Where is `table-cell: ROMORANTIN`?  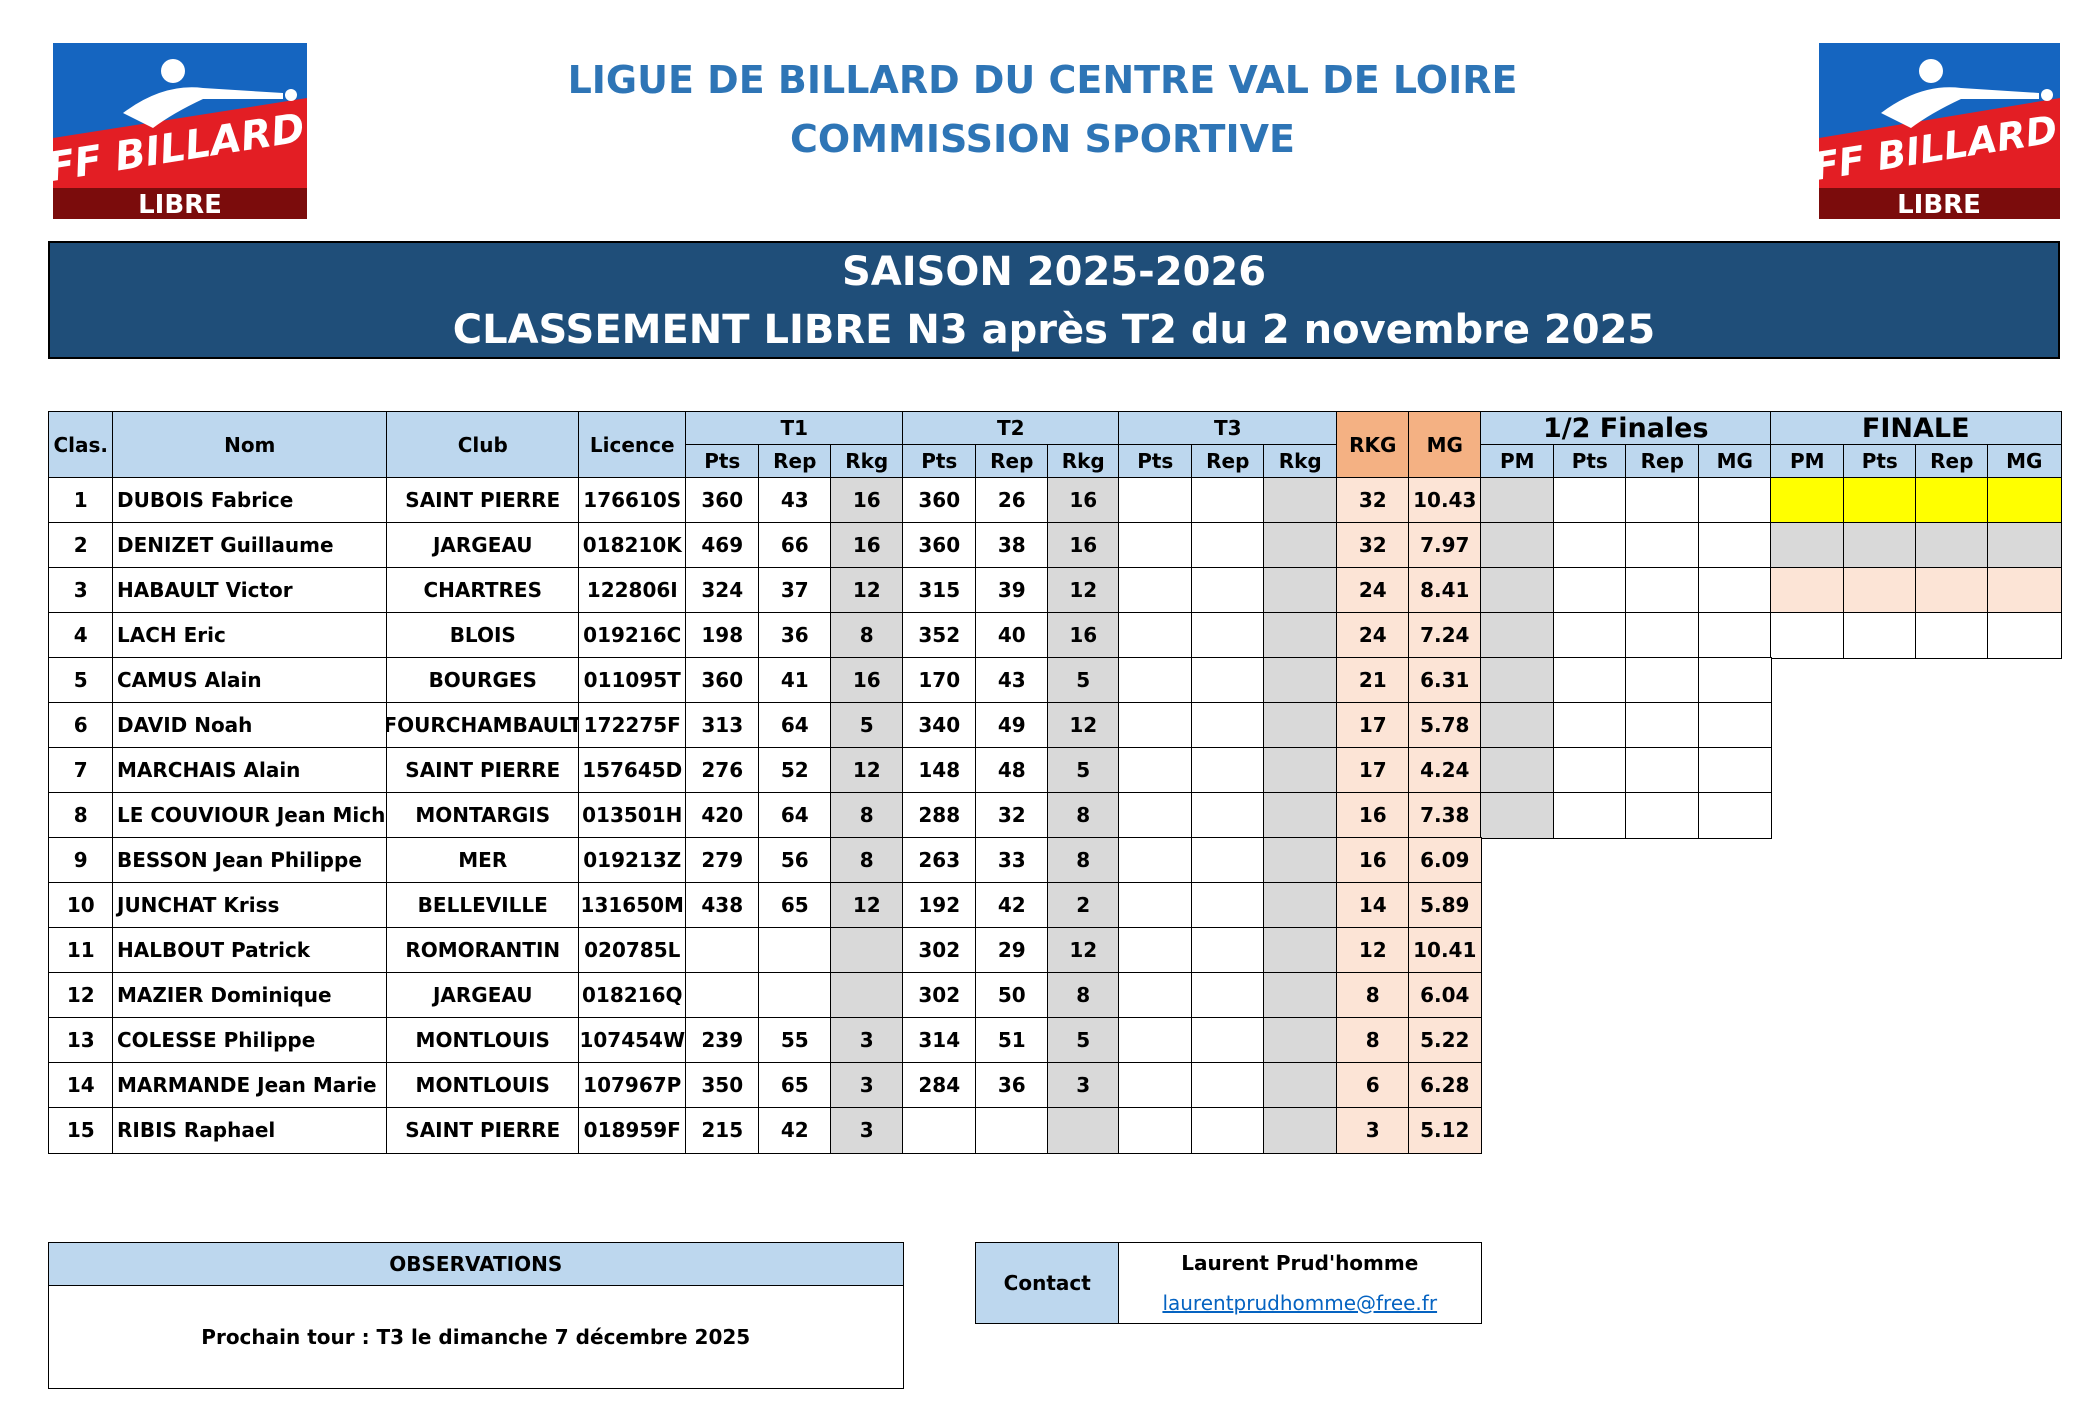
table-cell: ROMORANTIN is located at coordinates (483, 950).